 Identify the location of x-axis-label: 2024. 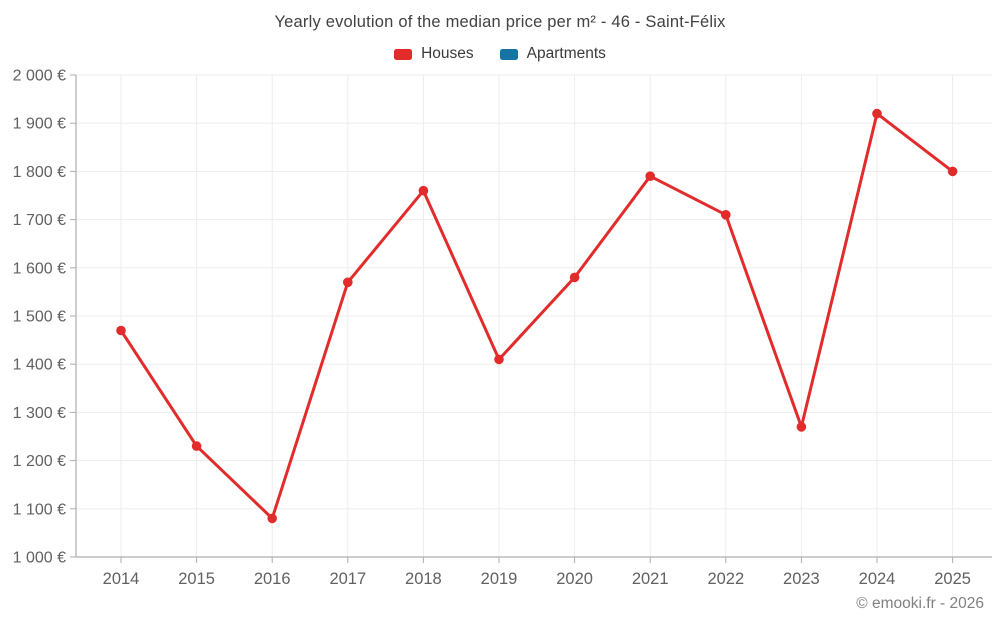
(877, 579).